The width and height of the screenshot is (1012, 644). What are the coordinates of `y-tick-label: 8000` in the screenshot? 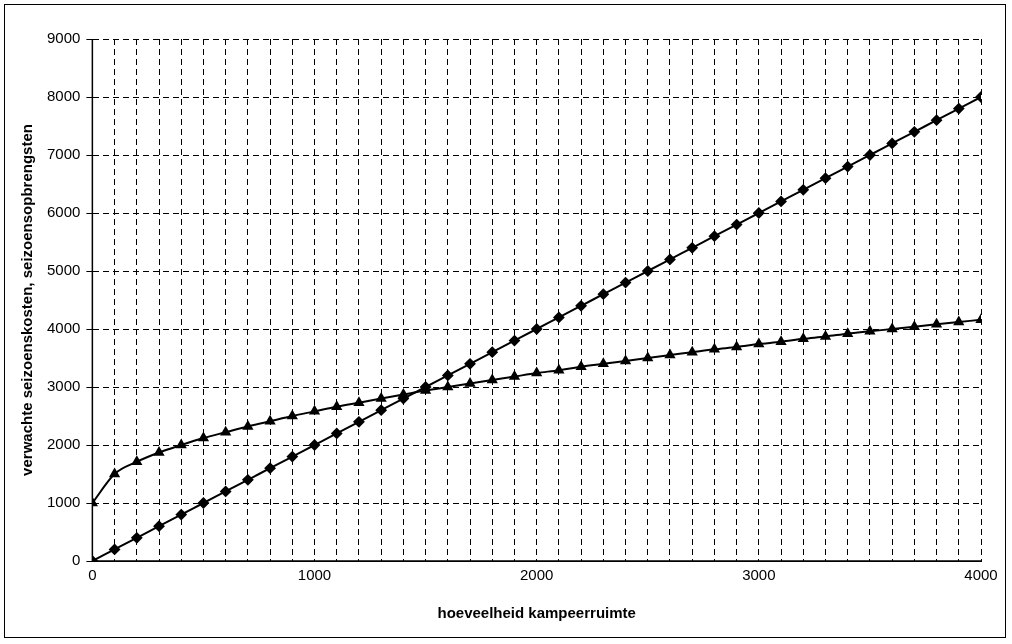 It's located at (63, 96).